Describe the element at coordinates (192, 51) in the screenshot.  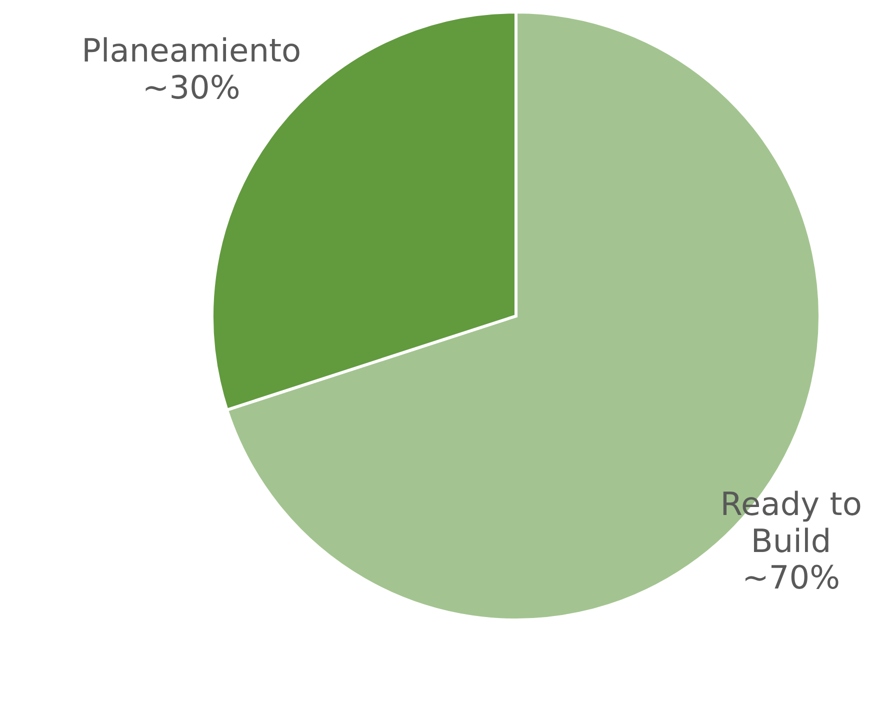
I see `slice-label: Planeamiento` at that location.